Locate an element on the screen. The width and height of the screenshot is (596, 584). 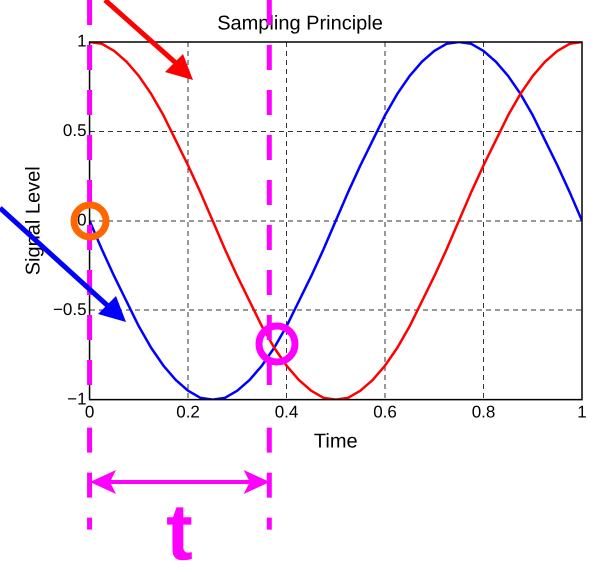
x-tick-label: 0.4 is located at coordinates (286, 412).